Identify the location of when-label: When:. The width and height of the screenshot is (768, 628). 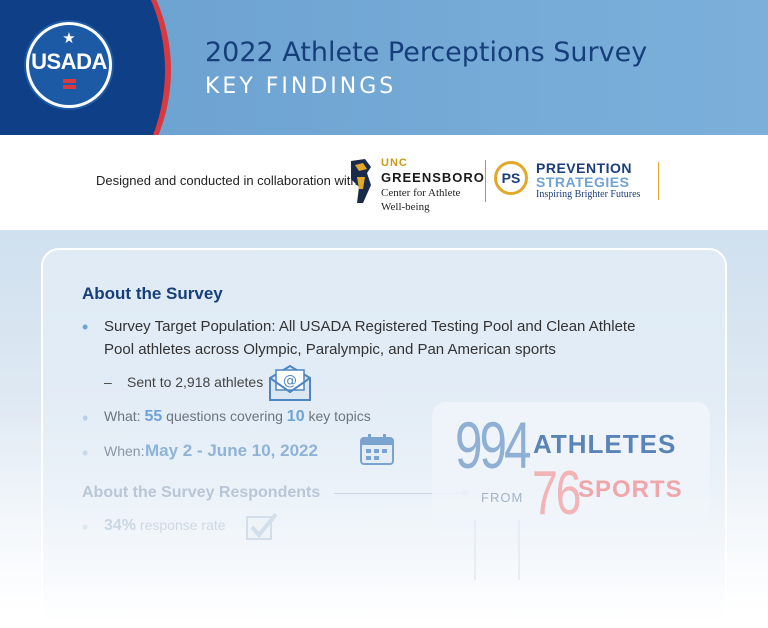
(124, 451).